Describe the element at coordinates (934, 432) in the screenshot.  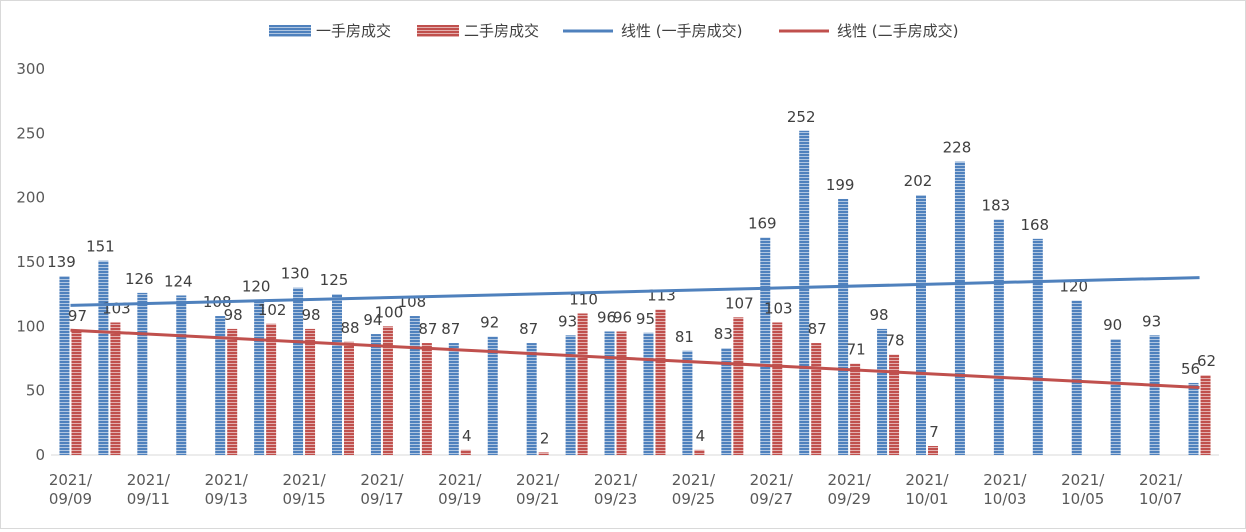
I see `data-label: 7` at that location.